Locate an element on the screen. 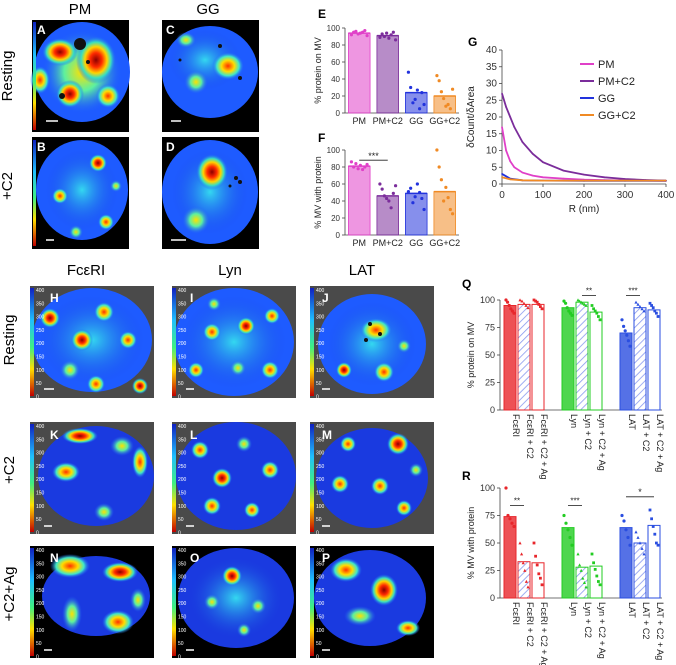  legend-label: PM+C2 is located at coordinates (616, 82).